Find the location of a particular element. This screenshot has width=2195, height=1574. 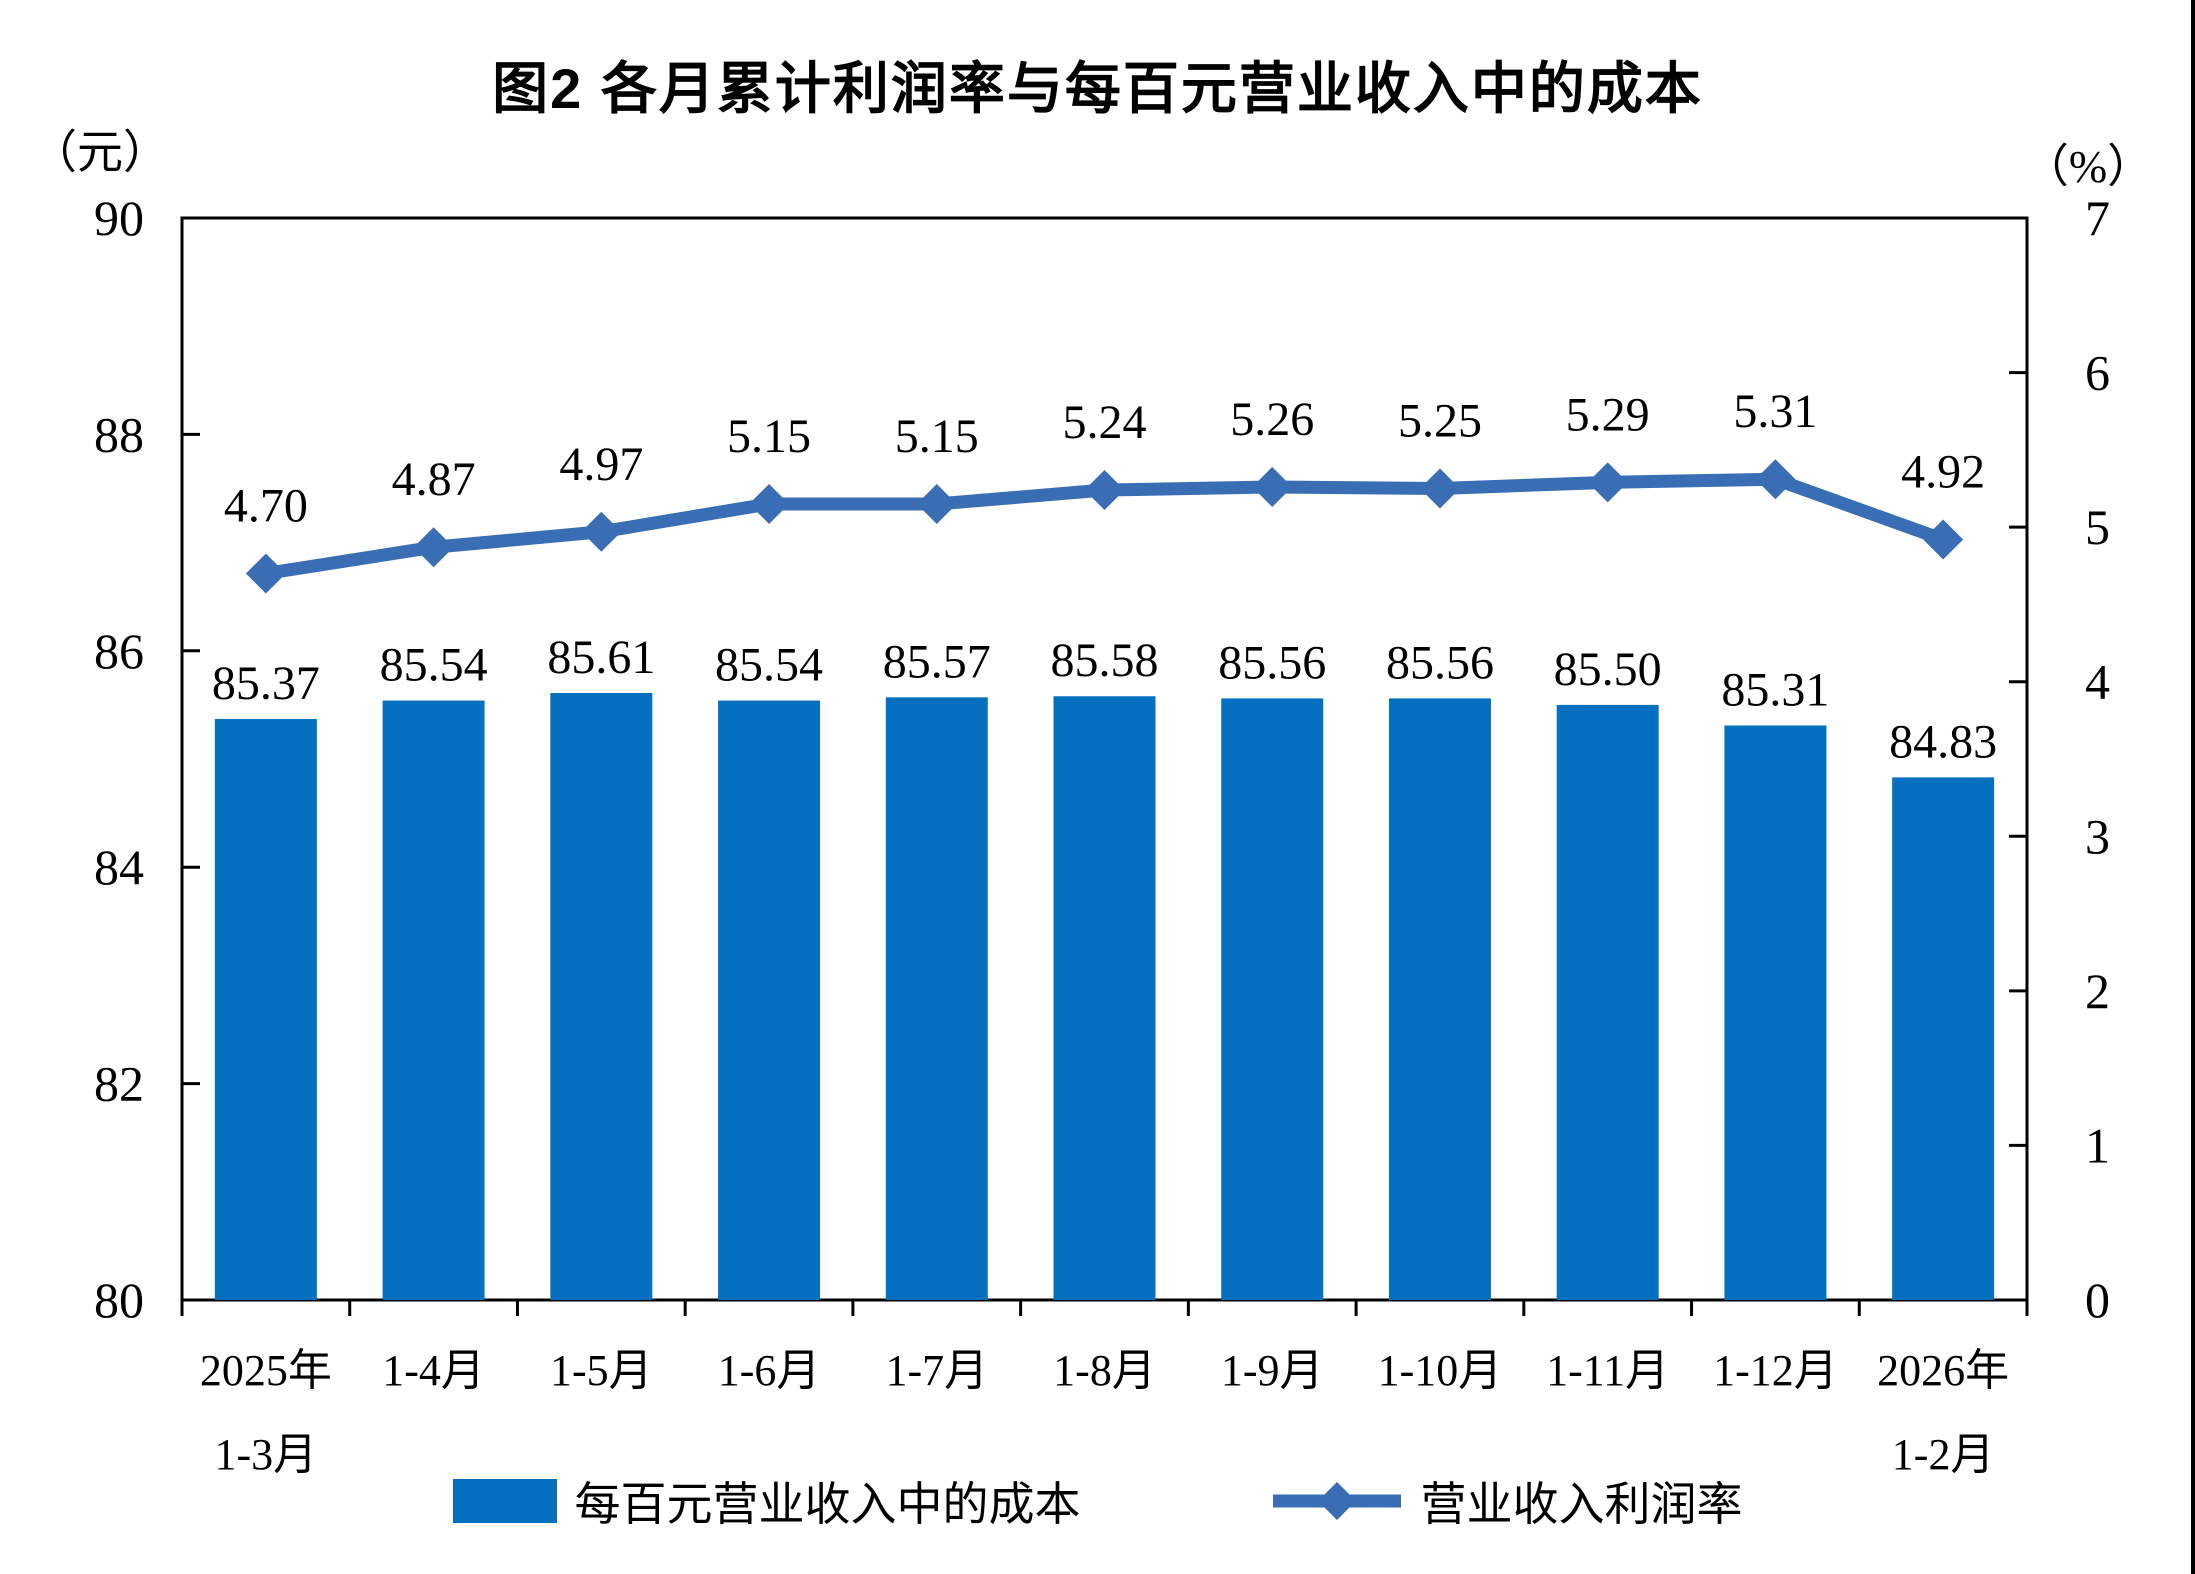

line-value-label: 5.25 is located at coordinates (1440, 421).